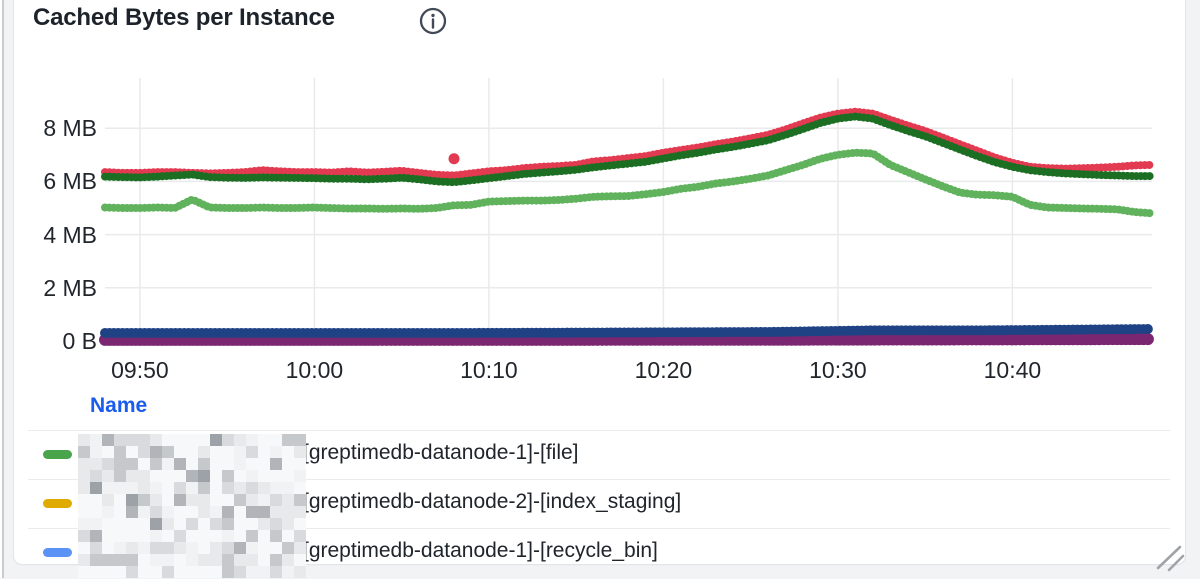 Image resolution: width=1200 pixels, height=579 pixels. I want to click on legend-row: [greptimedb-datanode-2]-[index_staging], so click(599, 503).